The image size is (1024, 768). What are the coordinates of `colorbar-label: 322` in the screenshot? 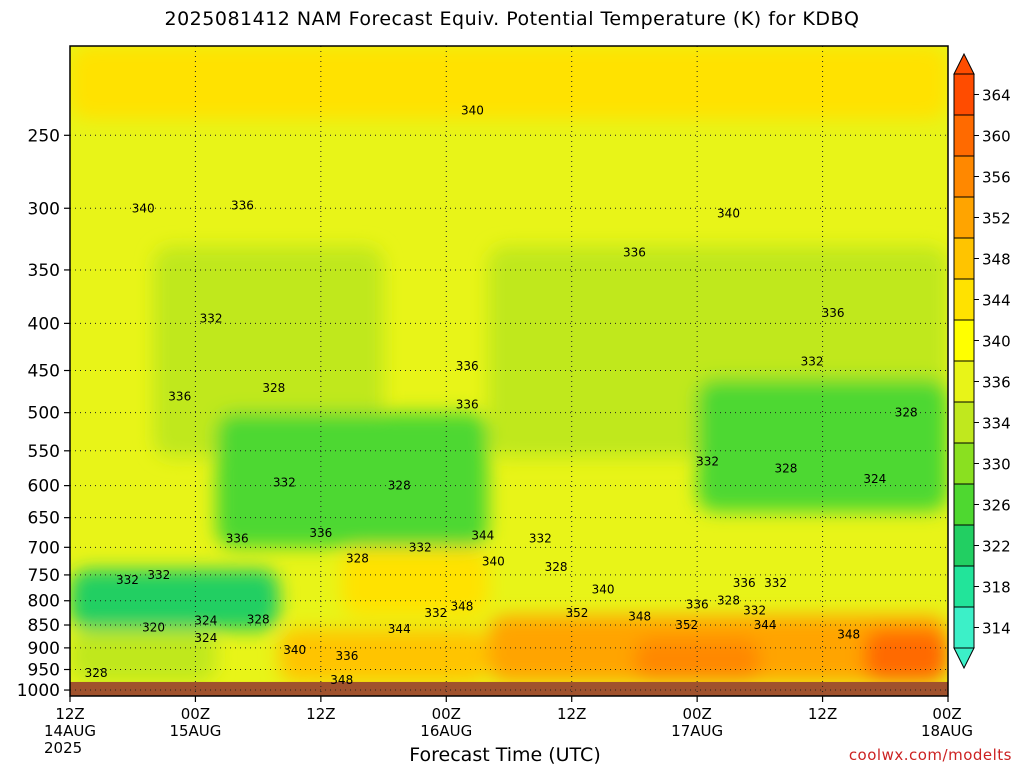 It's located at (996, 547).